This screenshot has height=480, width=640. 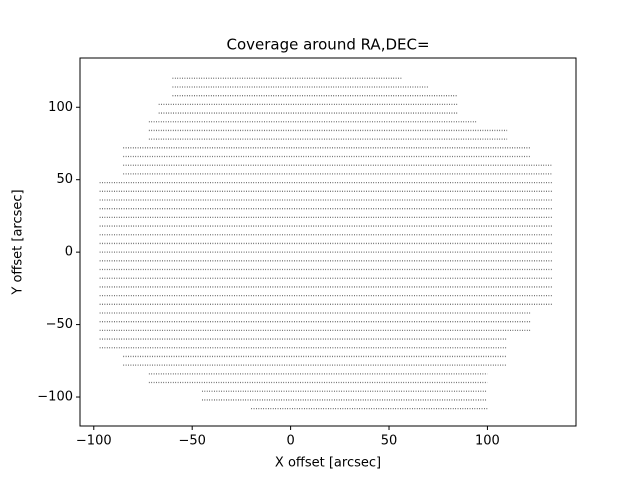 What do you see at coordinates (64, 179) in the screenshot?
I see `y-tick-label: 50` at bounding box center [64, 179].